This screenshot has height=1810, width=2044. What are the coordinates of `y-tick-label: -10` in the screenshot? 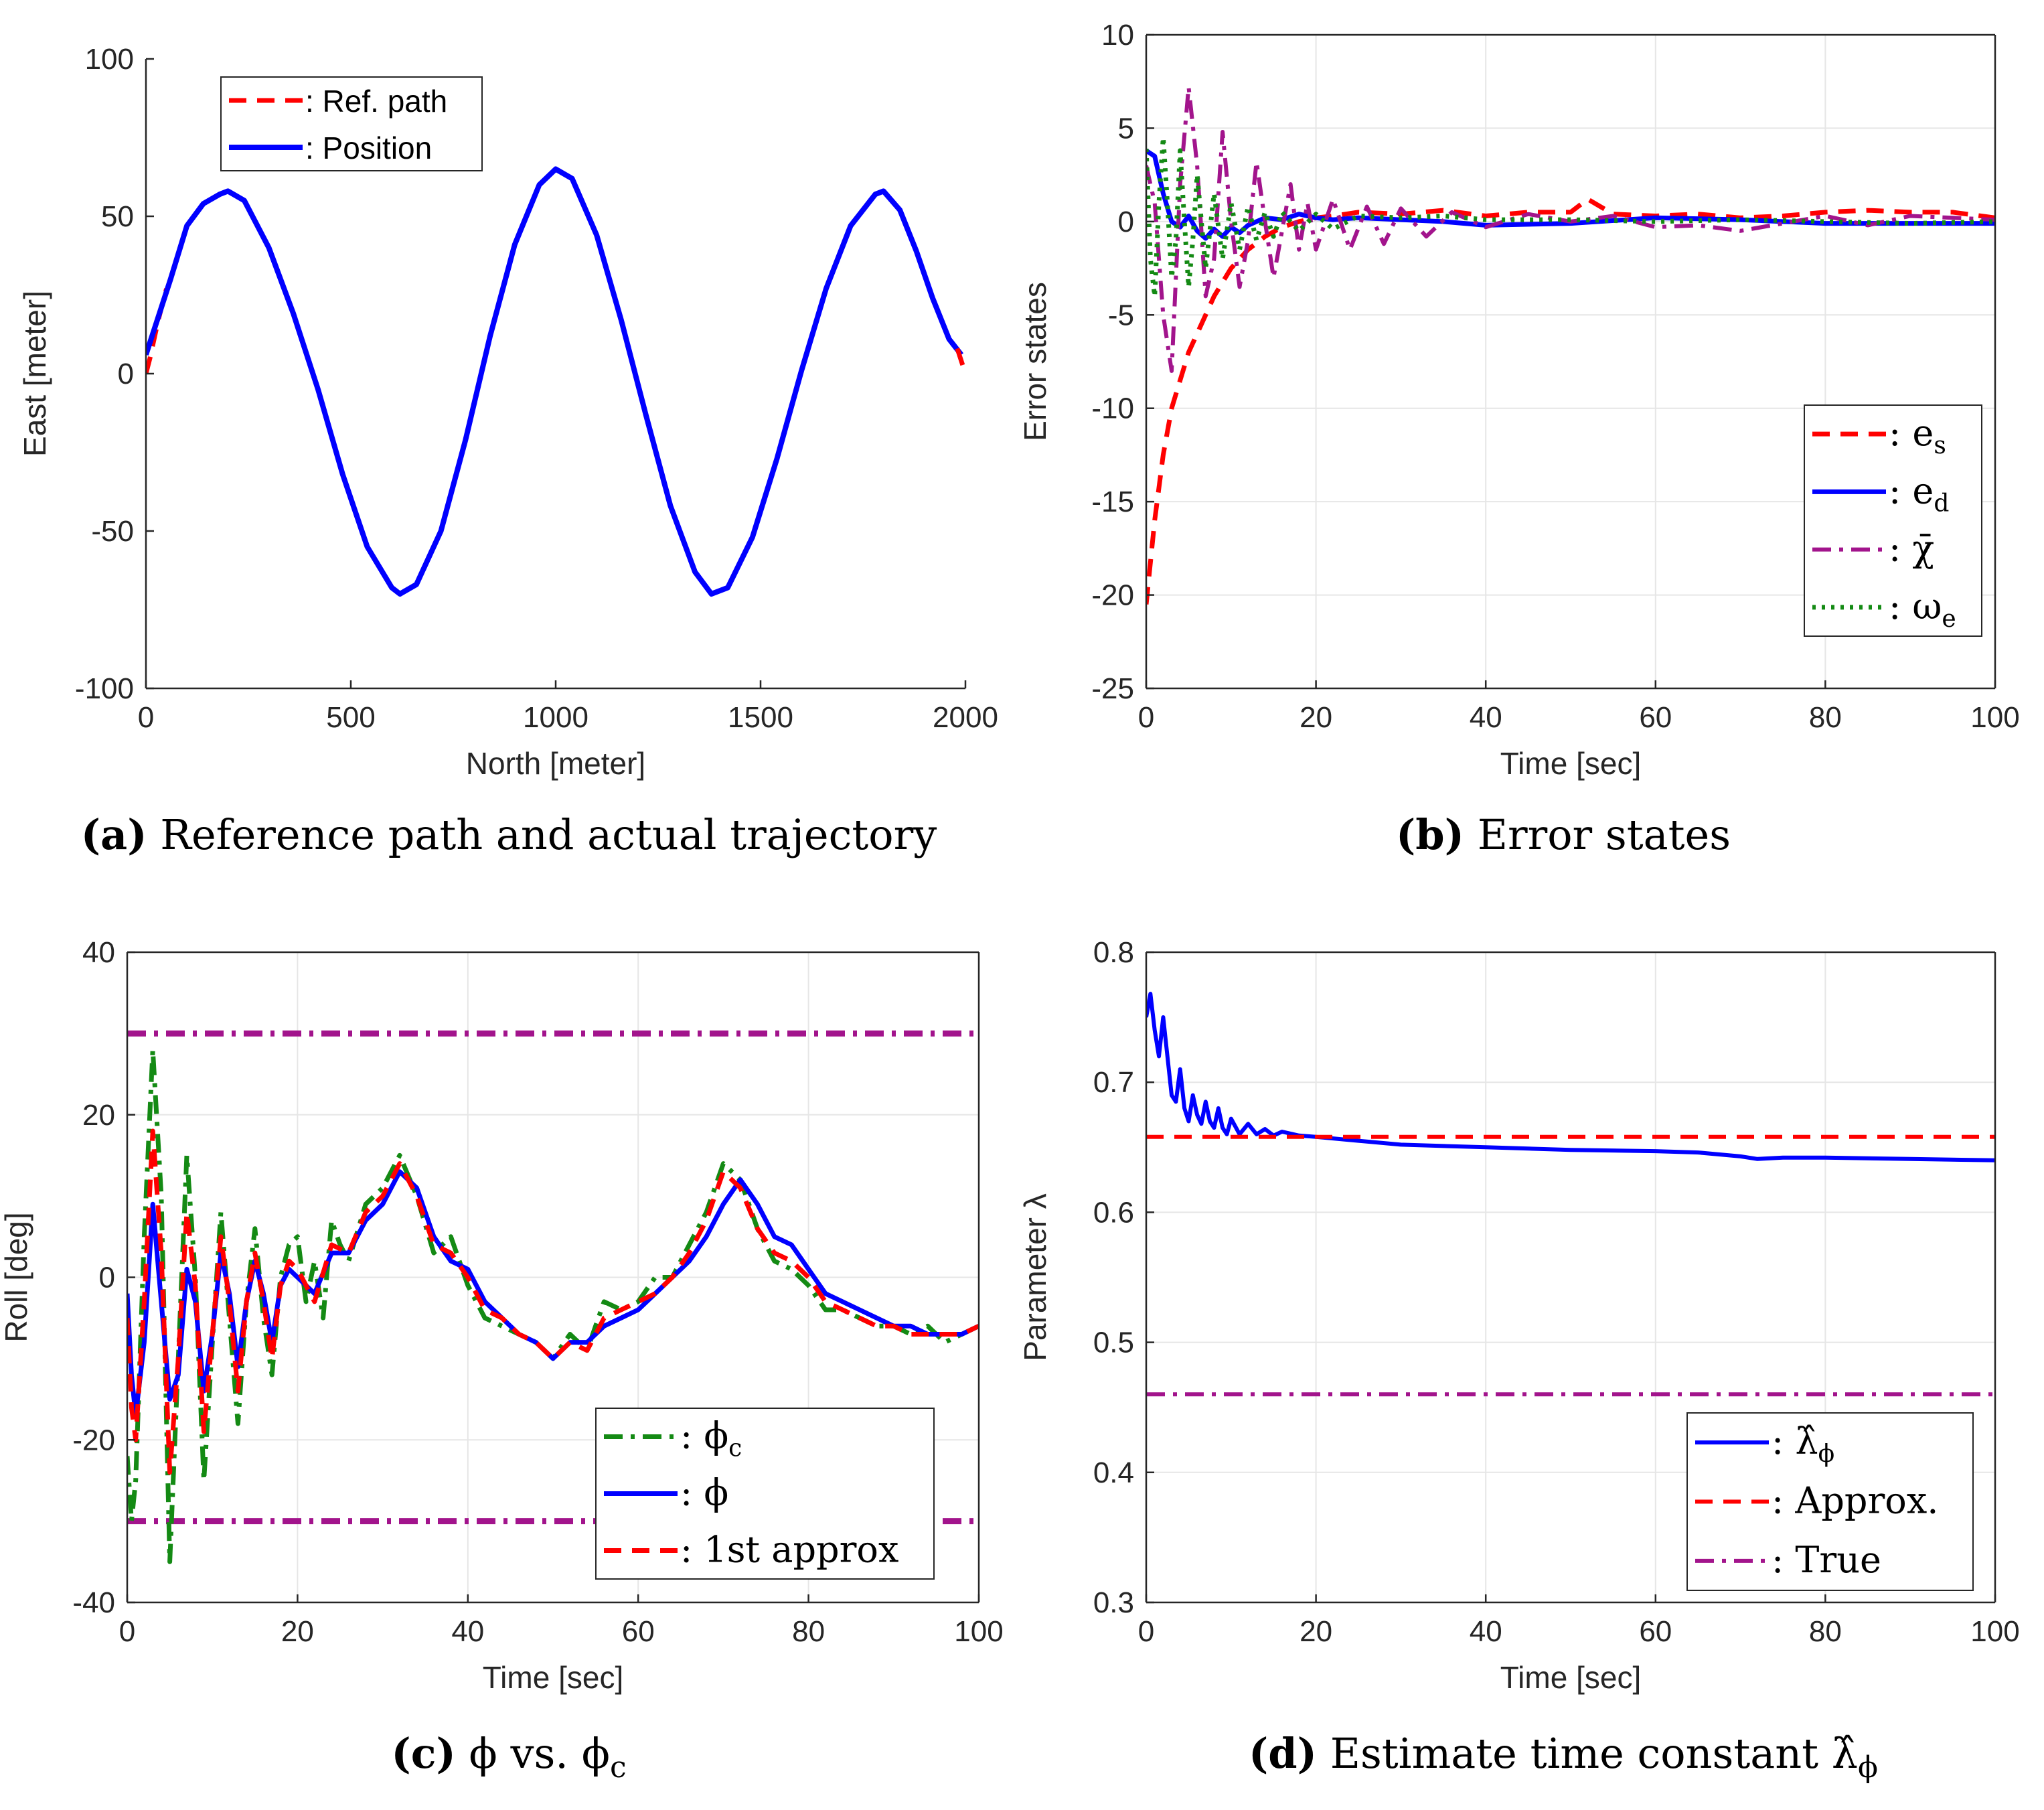 It's located at (1112, 409).